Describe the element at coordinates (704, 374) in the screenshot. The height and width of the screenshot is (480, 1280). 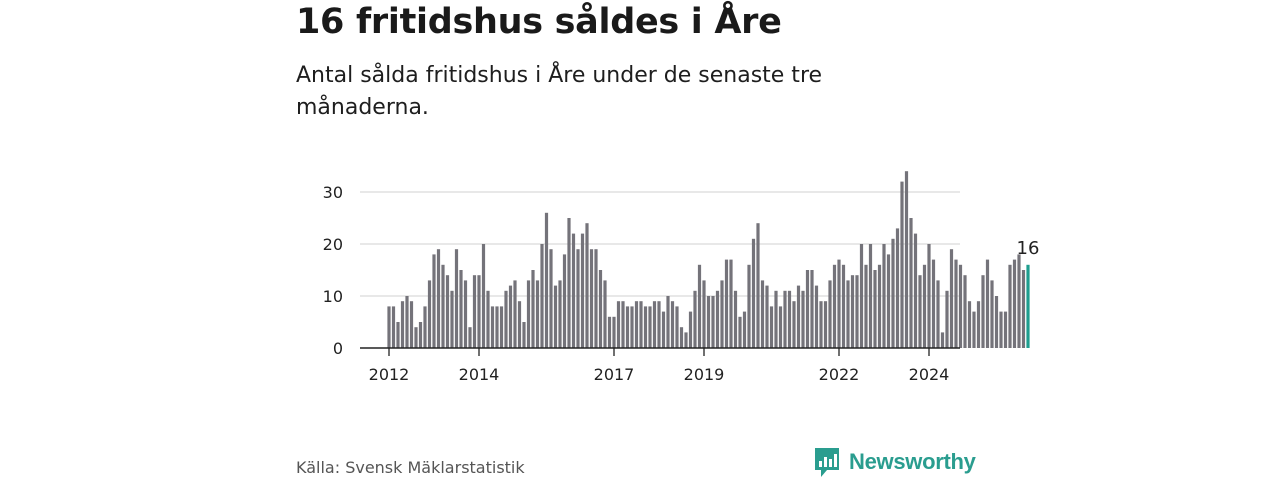
I see `x-tick-label: 2019` at that location.